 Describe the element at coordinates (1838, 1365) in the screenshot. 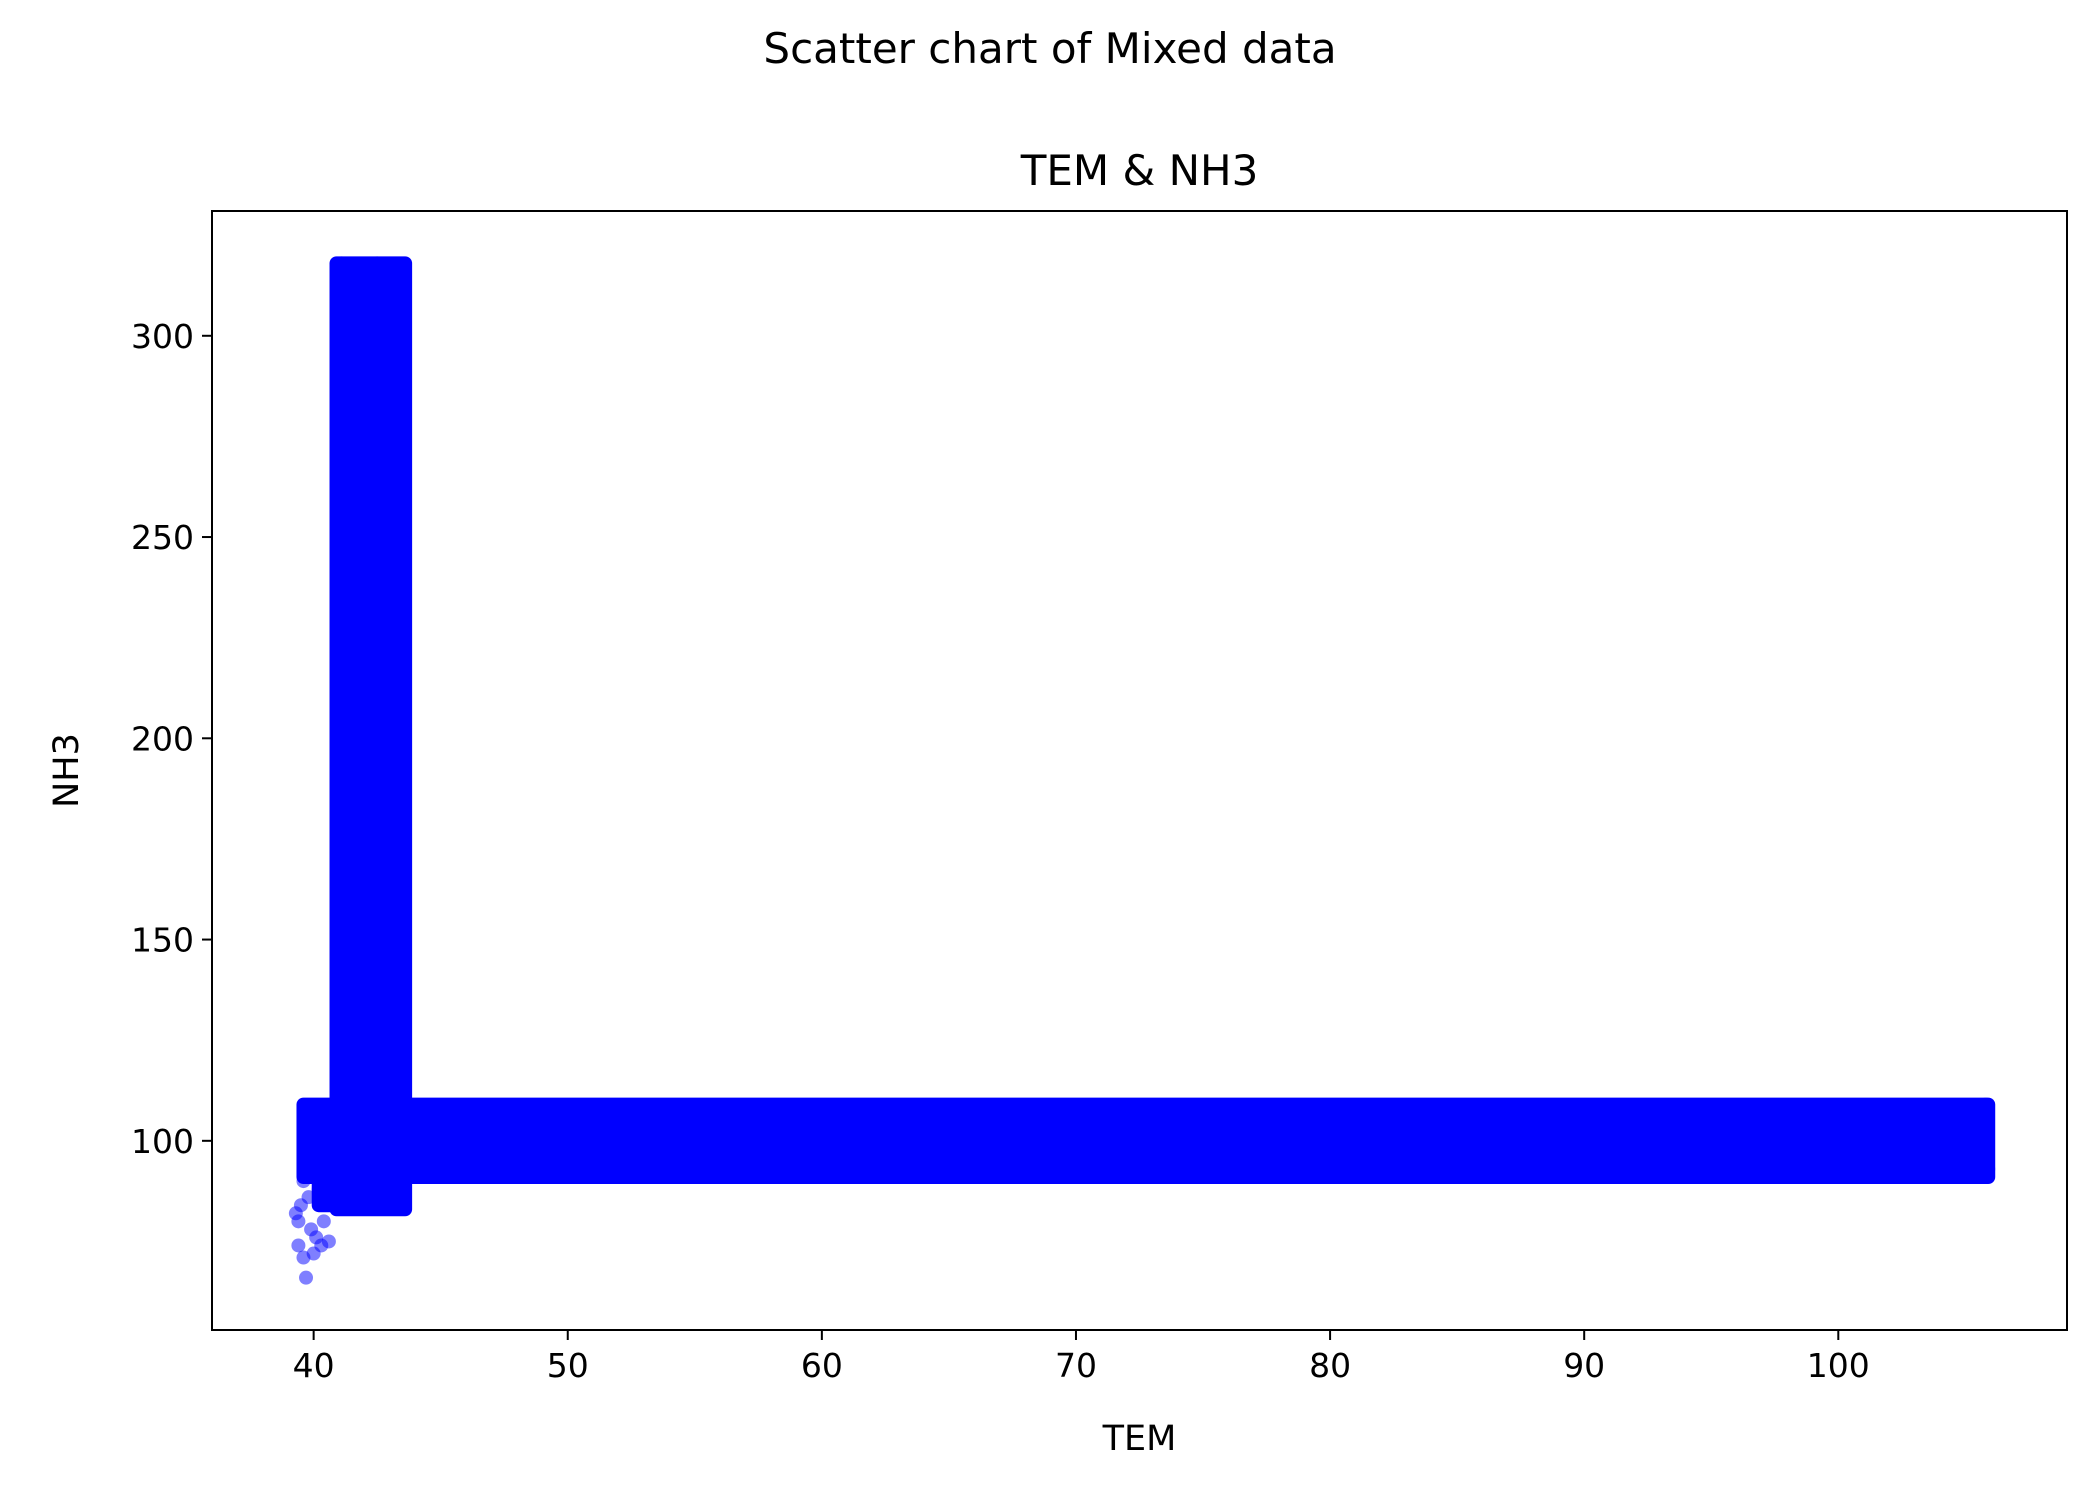

I see `x-tick-label: 100` at that location.